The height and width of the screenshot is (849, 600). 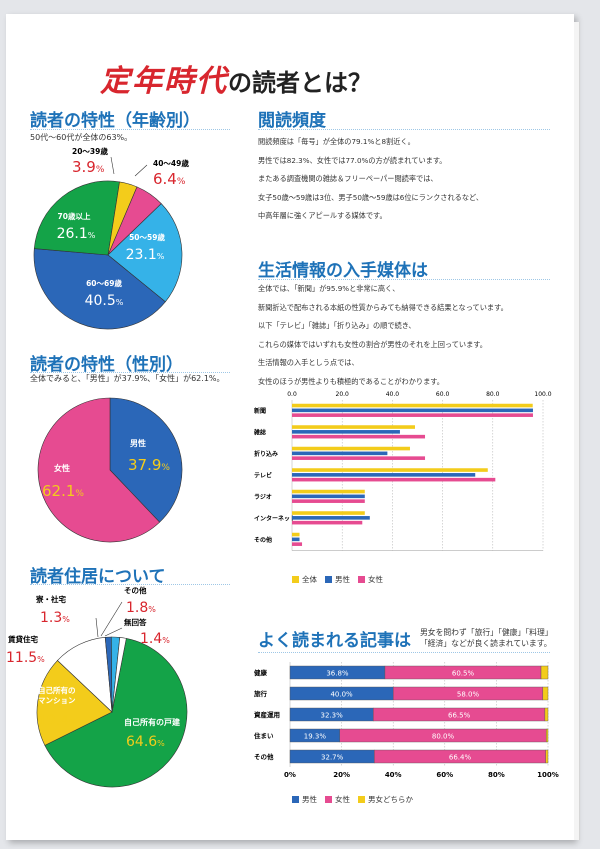 What do you see at coordinates (145, 742) in the screenshot?
I see `housing-value-kodate: 64.6%` at bounding box center [145, 742].